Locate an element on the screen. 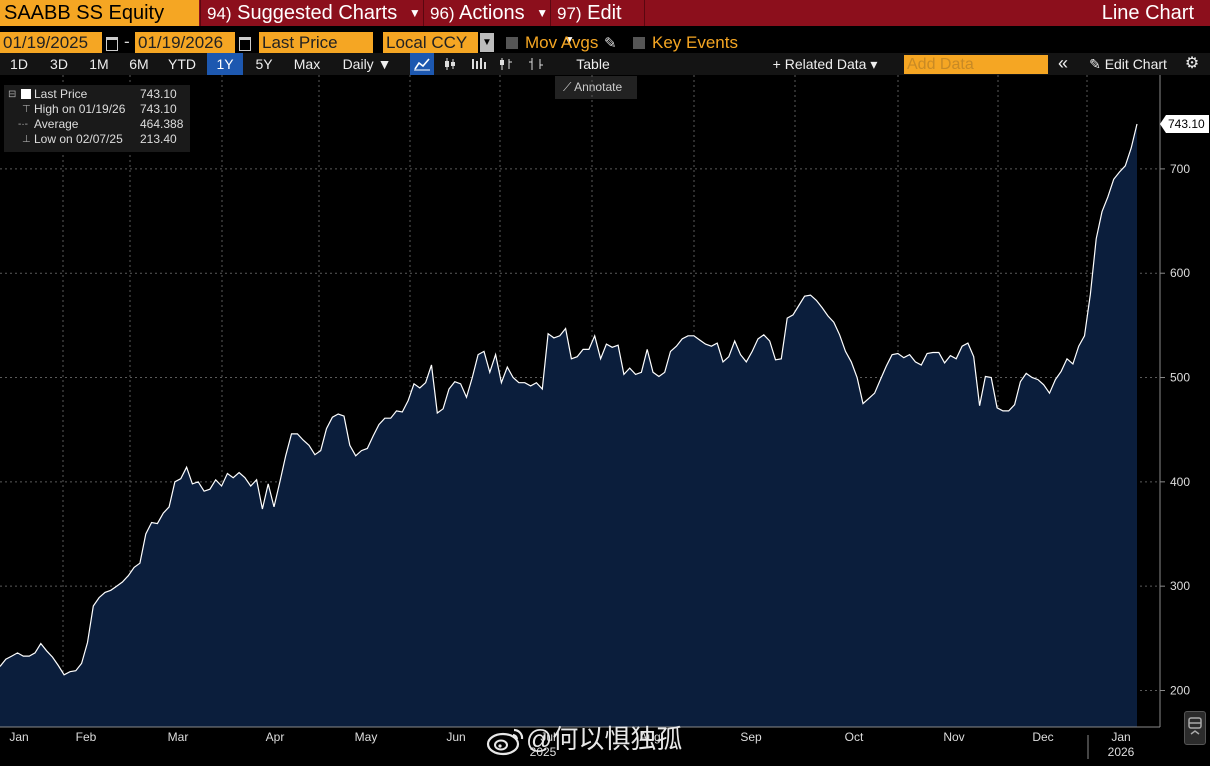 This screenshot has height=766, width=1210. y-axis-ticks: 200 300 400 500 600 700 is located at coordinates (1175, 429).